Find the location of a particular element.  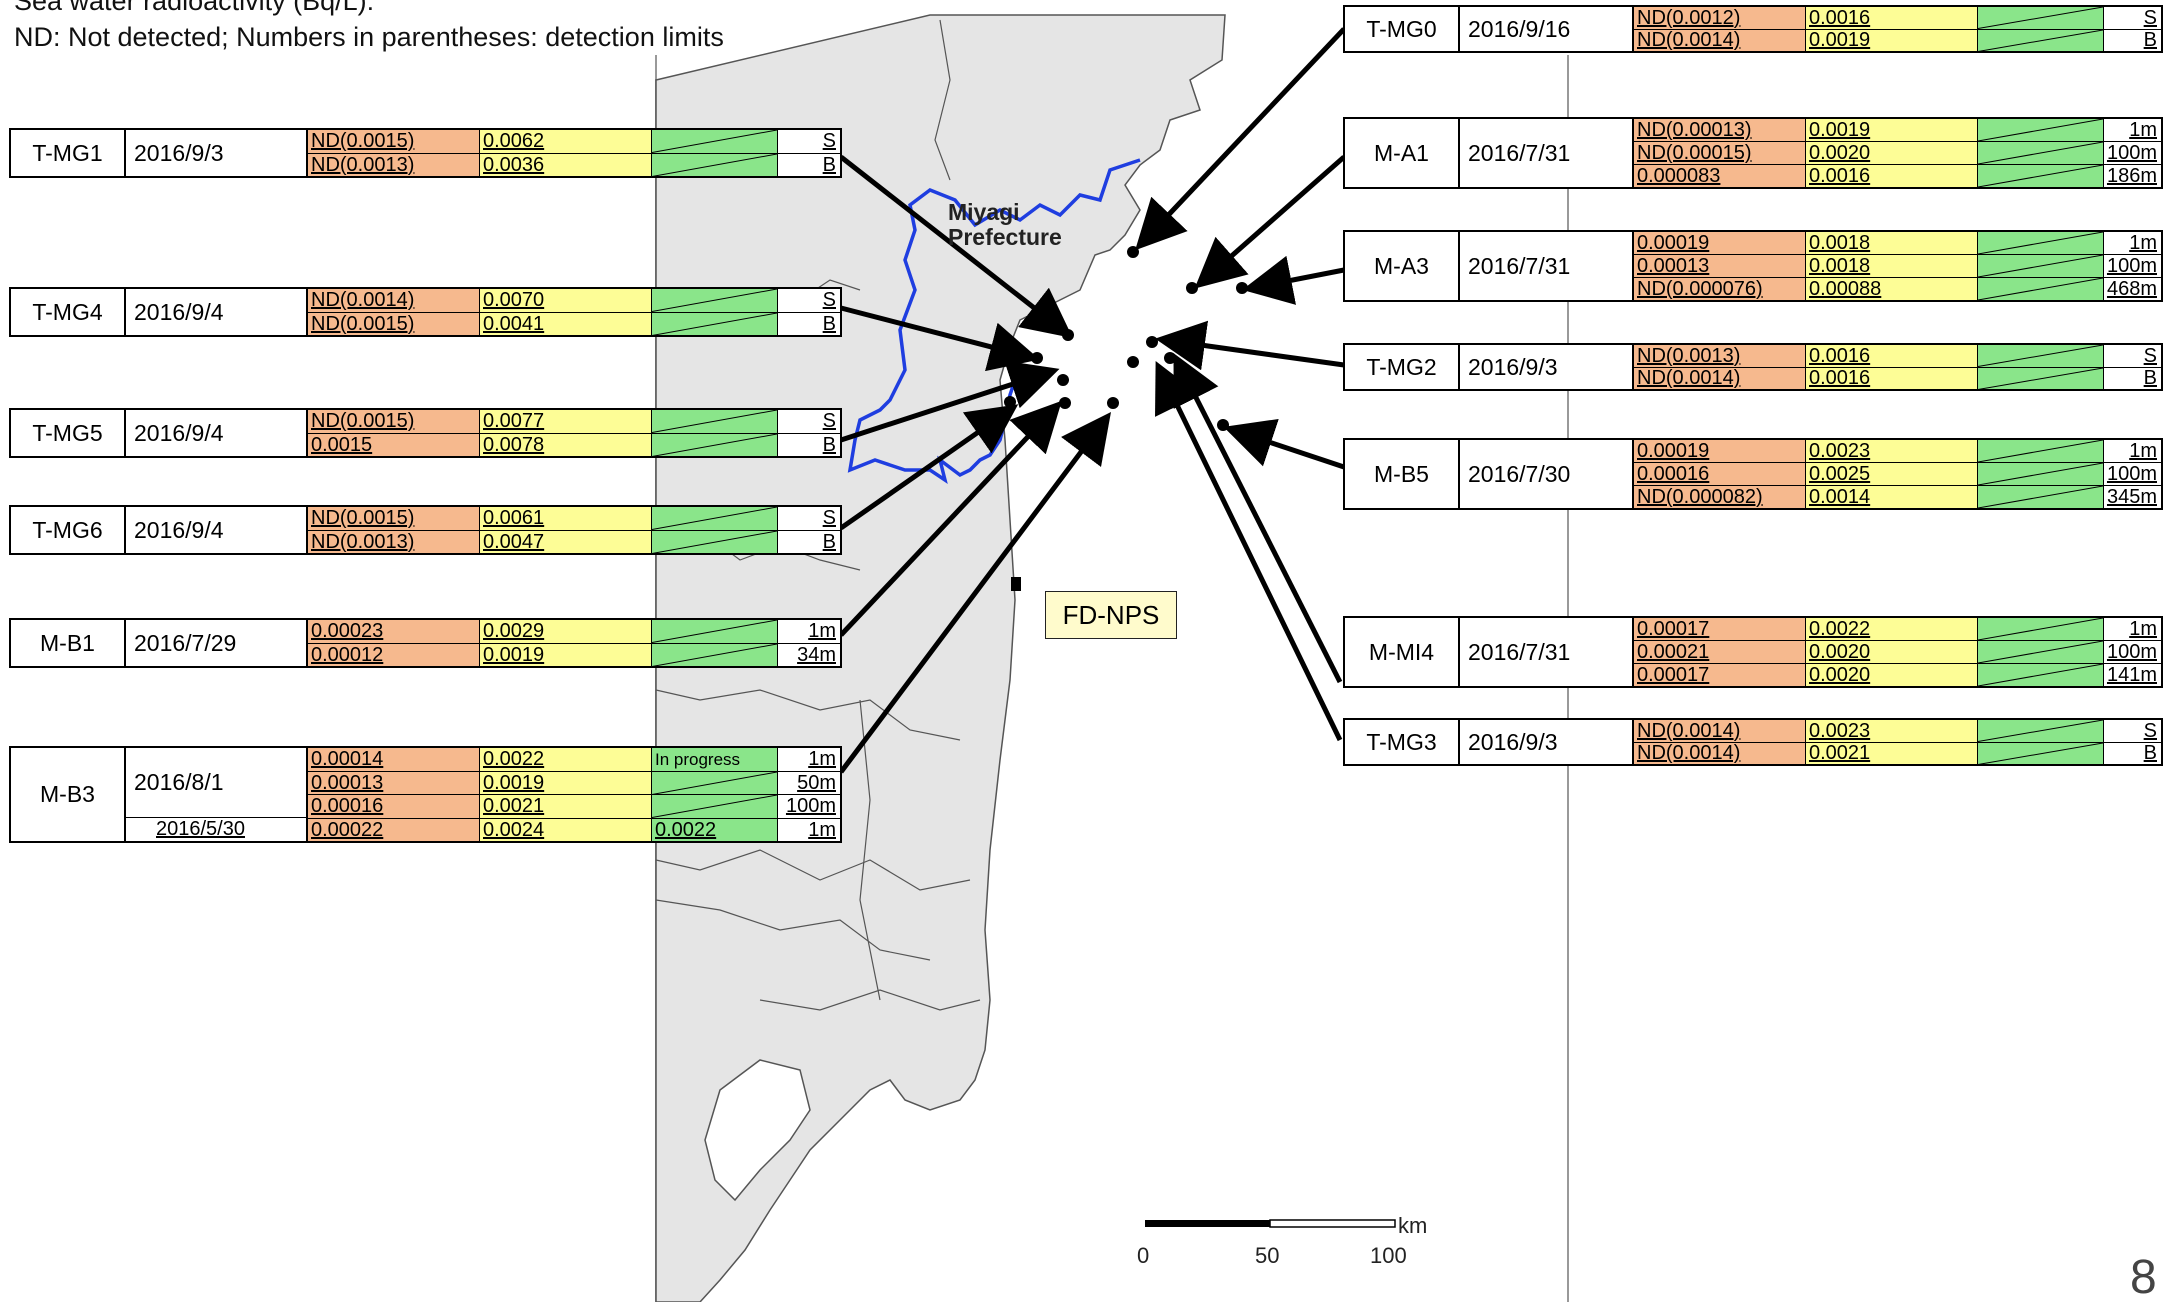

miyagi-border is located at coordinates (994, 321).